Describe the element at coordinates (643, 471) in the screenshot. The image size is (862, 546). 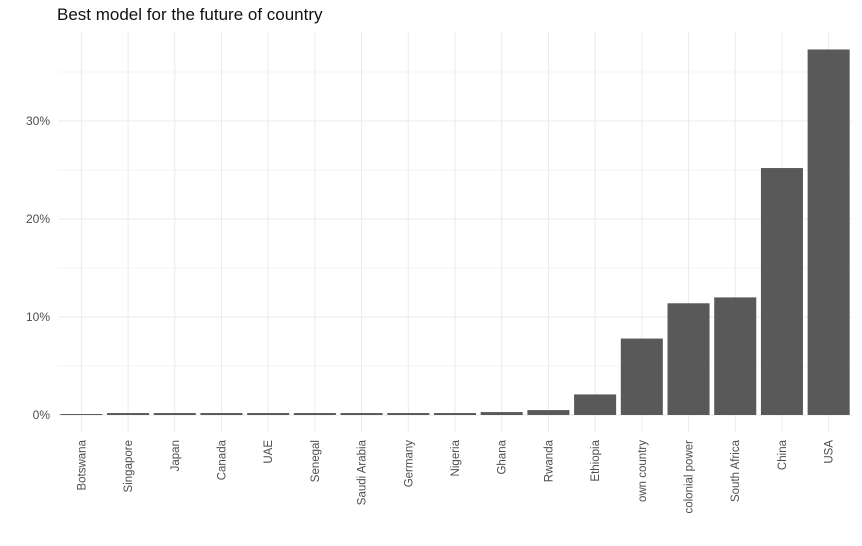
I see `x-tick-label: own country` at that location.